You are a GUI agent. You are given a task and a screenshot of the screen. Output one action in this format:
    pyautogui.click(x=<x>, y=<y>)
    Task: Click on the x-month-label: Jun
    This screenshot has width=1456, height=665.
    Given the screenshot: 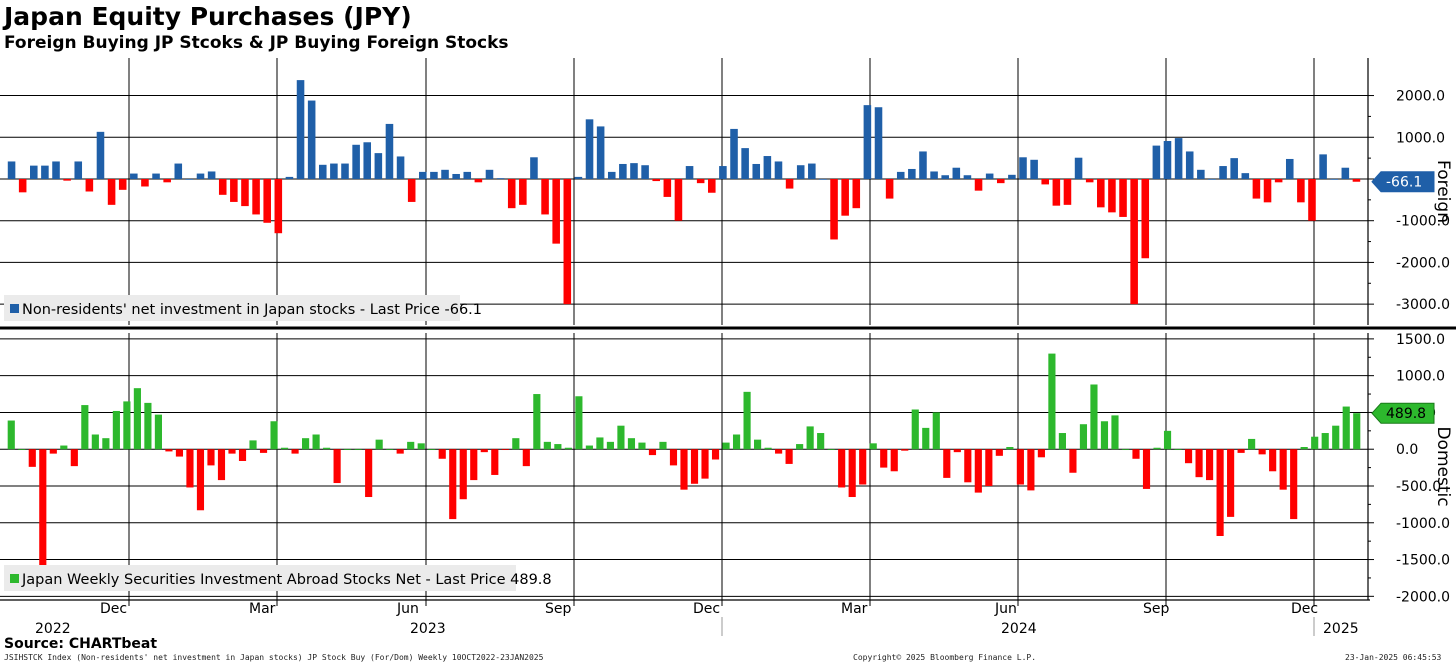 What is the action you would take?
    pyautogui.click(x=1005, y=609)
    